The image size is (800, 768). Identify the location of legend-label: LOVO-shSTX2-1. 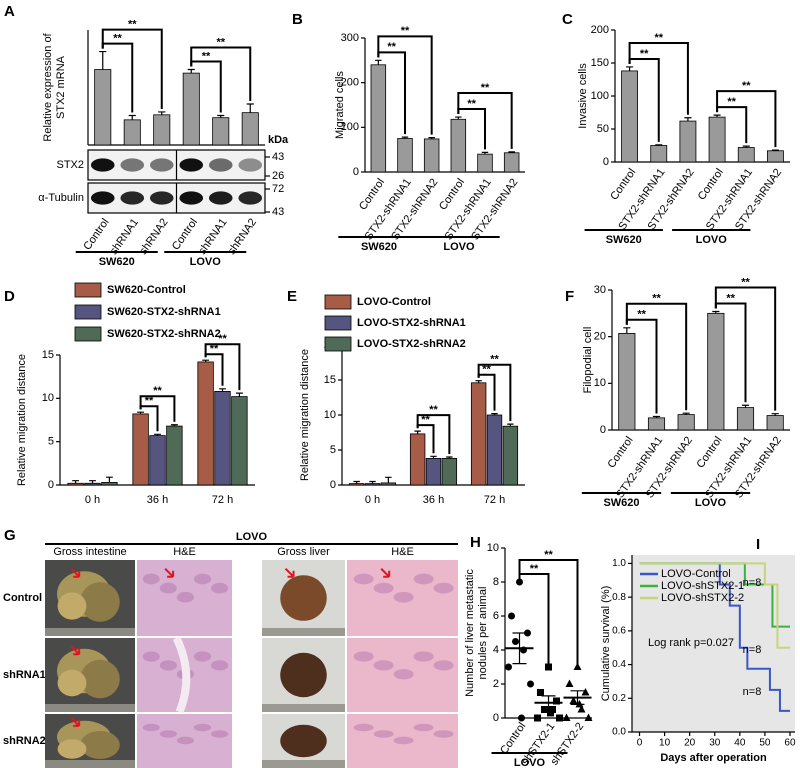
(702, 586).